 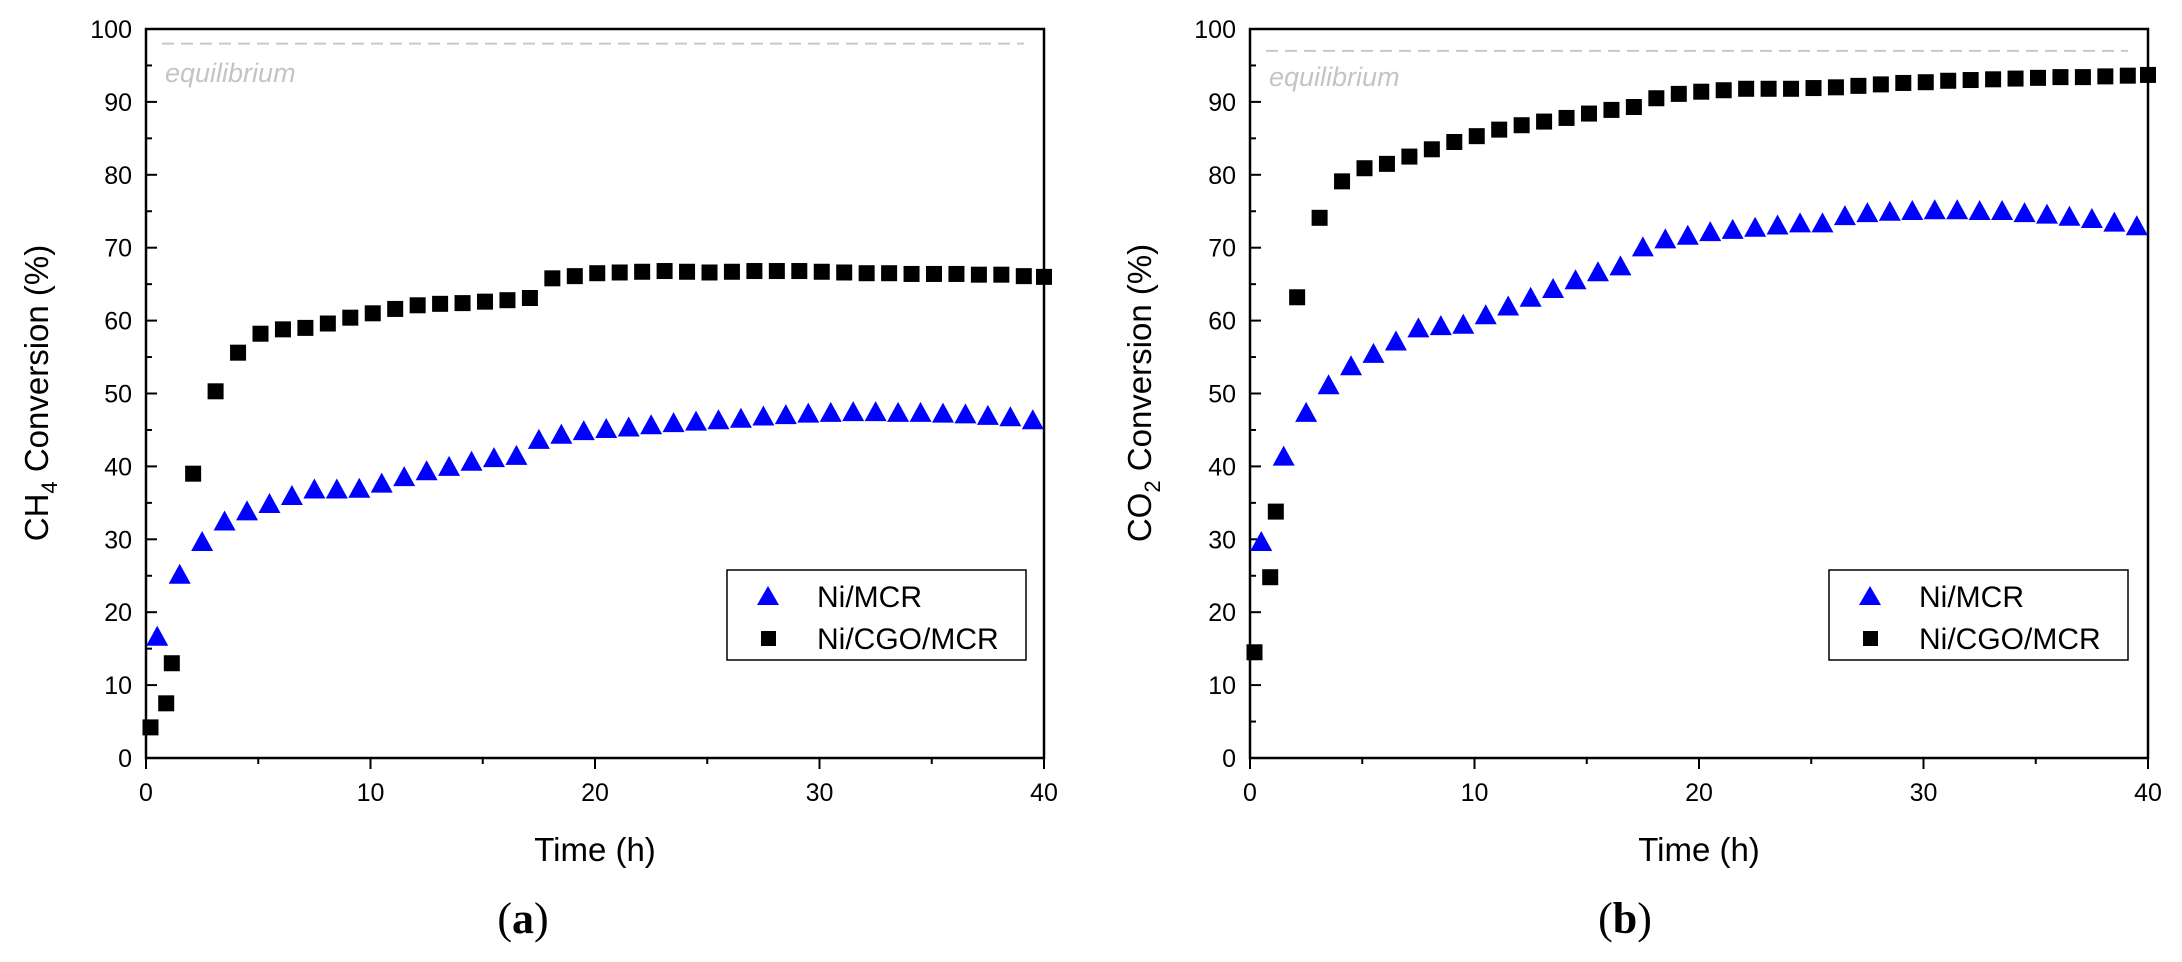 I want to click on legend-label-ni-mcr: Ni/MCR, so click(x=869, y=597).